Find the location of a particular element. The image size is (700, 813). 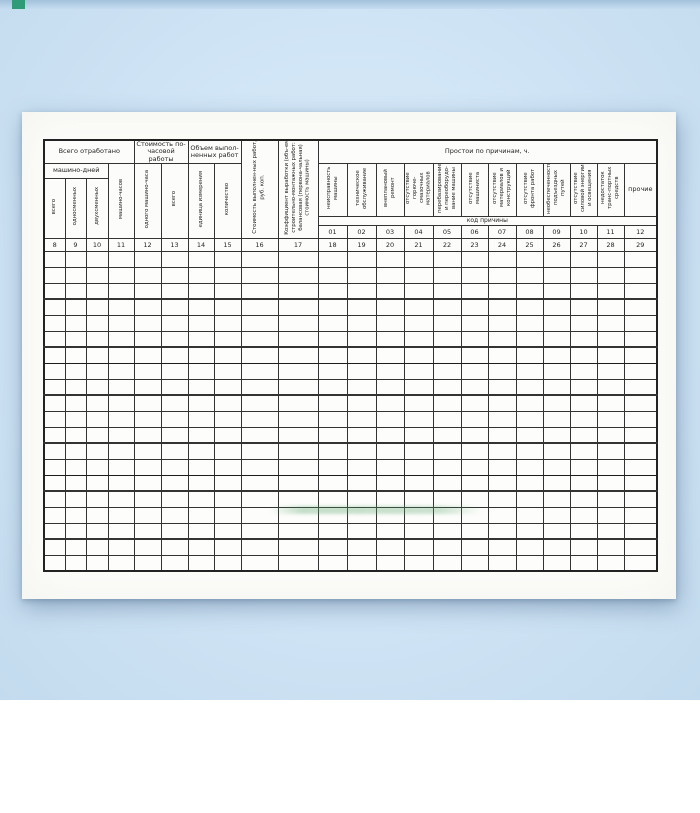

cause-code-label: код причины is located at coordinates (487, 220).